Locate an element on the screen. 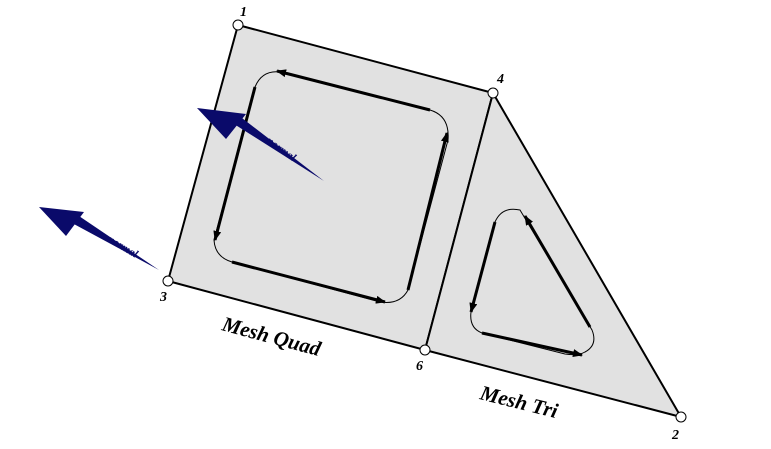  vertex-3-marker is located at coordinates (168, 281).